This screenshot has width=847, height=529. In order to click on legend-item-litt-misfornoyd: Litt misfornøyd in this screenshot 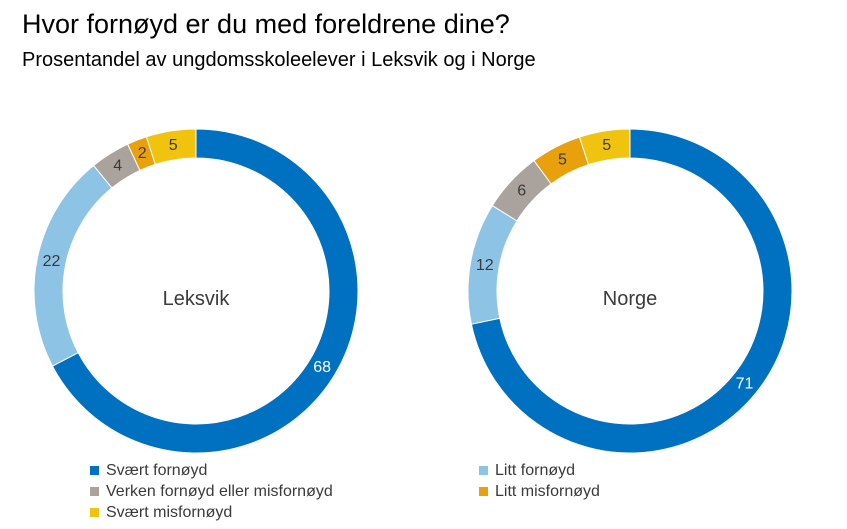, I will do `click(539, 491)`.